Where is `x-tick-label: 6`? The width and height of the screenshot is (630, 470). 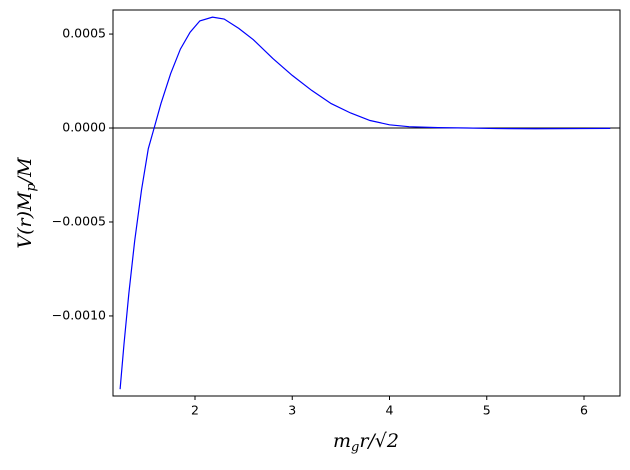
x-tick-label: 6 is located at coordinates (584, 410).